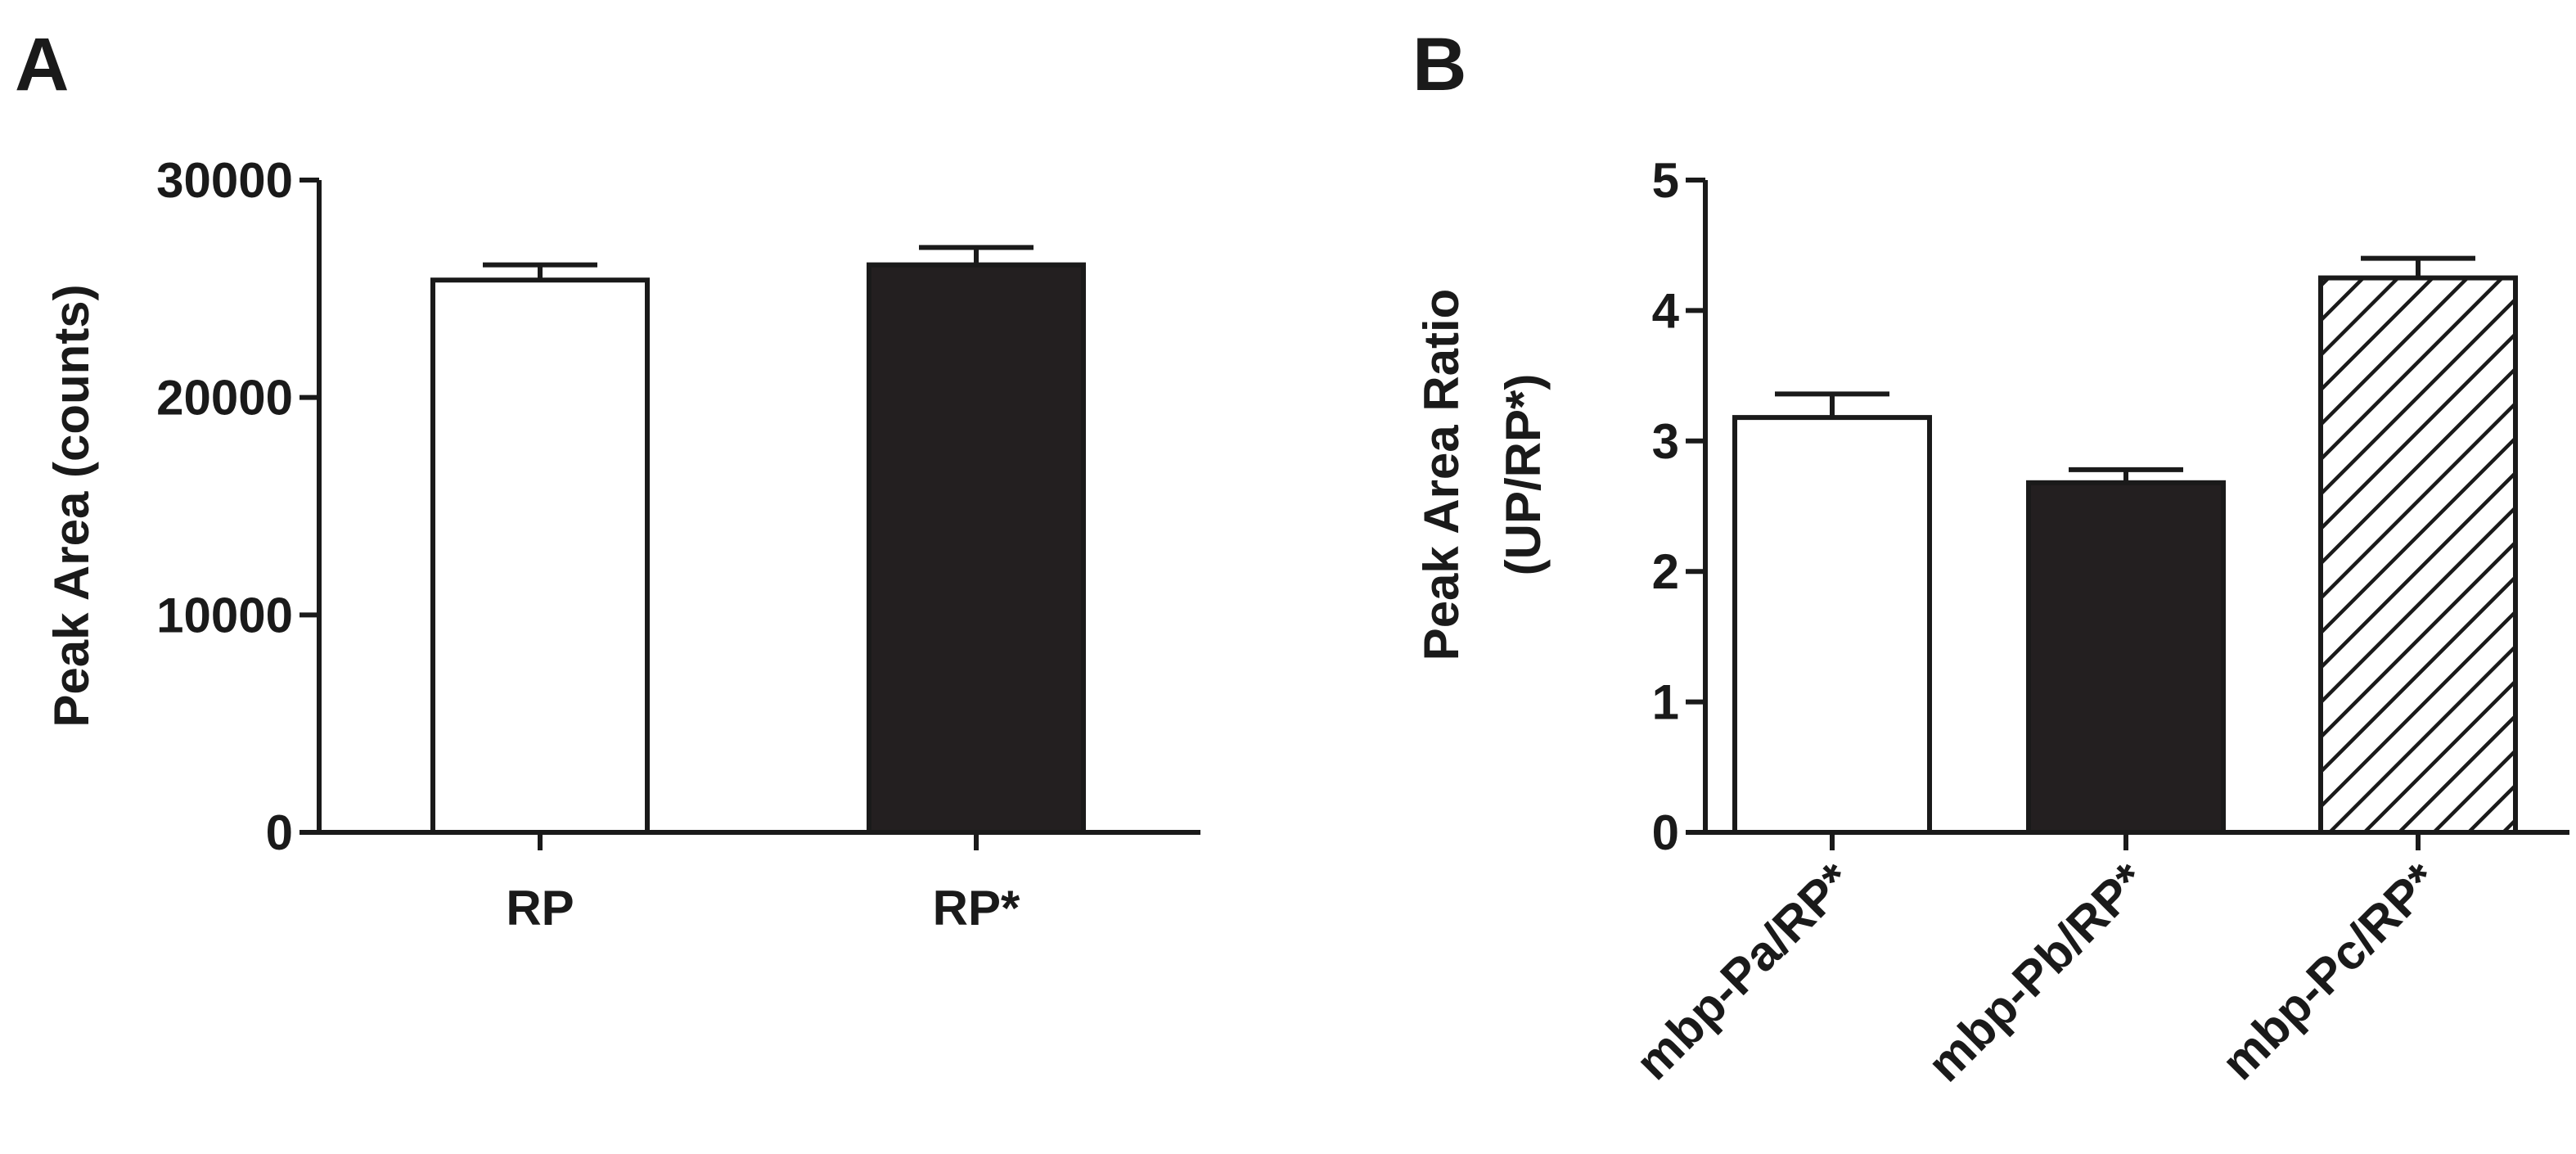  What do you see at coordinates (758, 540) in the screenshot?
I see `bars-a` at bounding box center [758, 540].